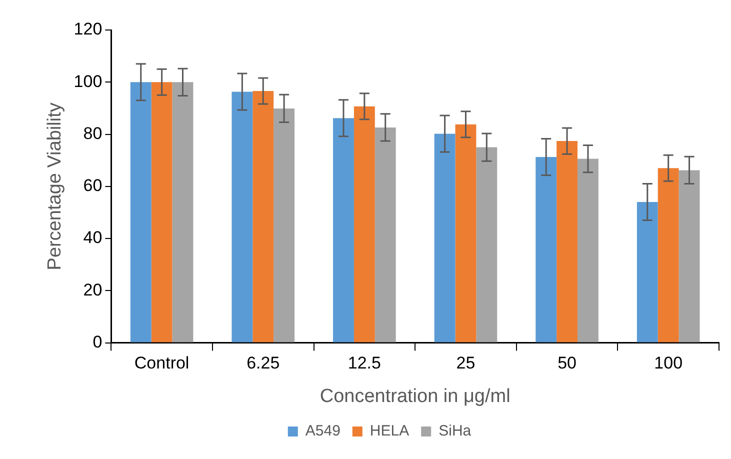 This screenshot has height=459, width=731. I want to click on y-tick-label: 40, so click(92, 238).